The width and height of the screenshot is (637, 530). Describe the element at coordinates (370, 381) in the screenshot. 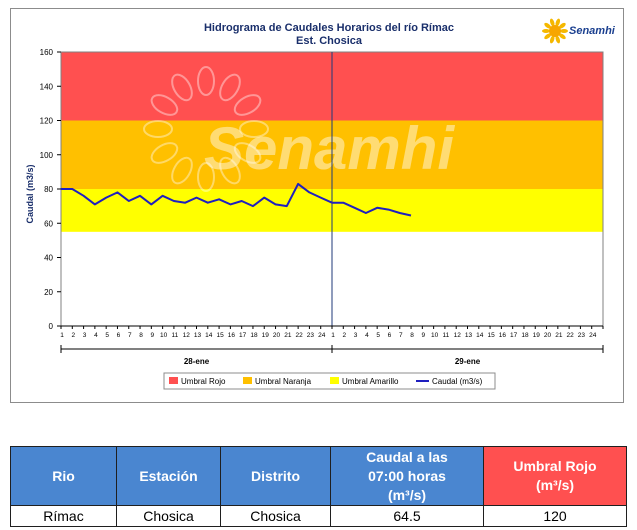

I see `legend-label-2: Umbral Amarillo` at that location.